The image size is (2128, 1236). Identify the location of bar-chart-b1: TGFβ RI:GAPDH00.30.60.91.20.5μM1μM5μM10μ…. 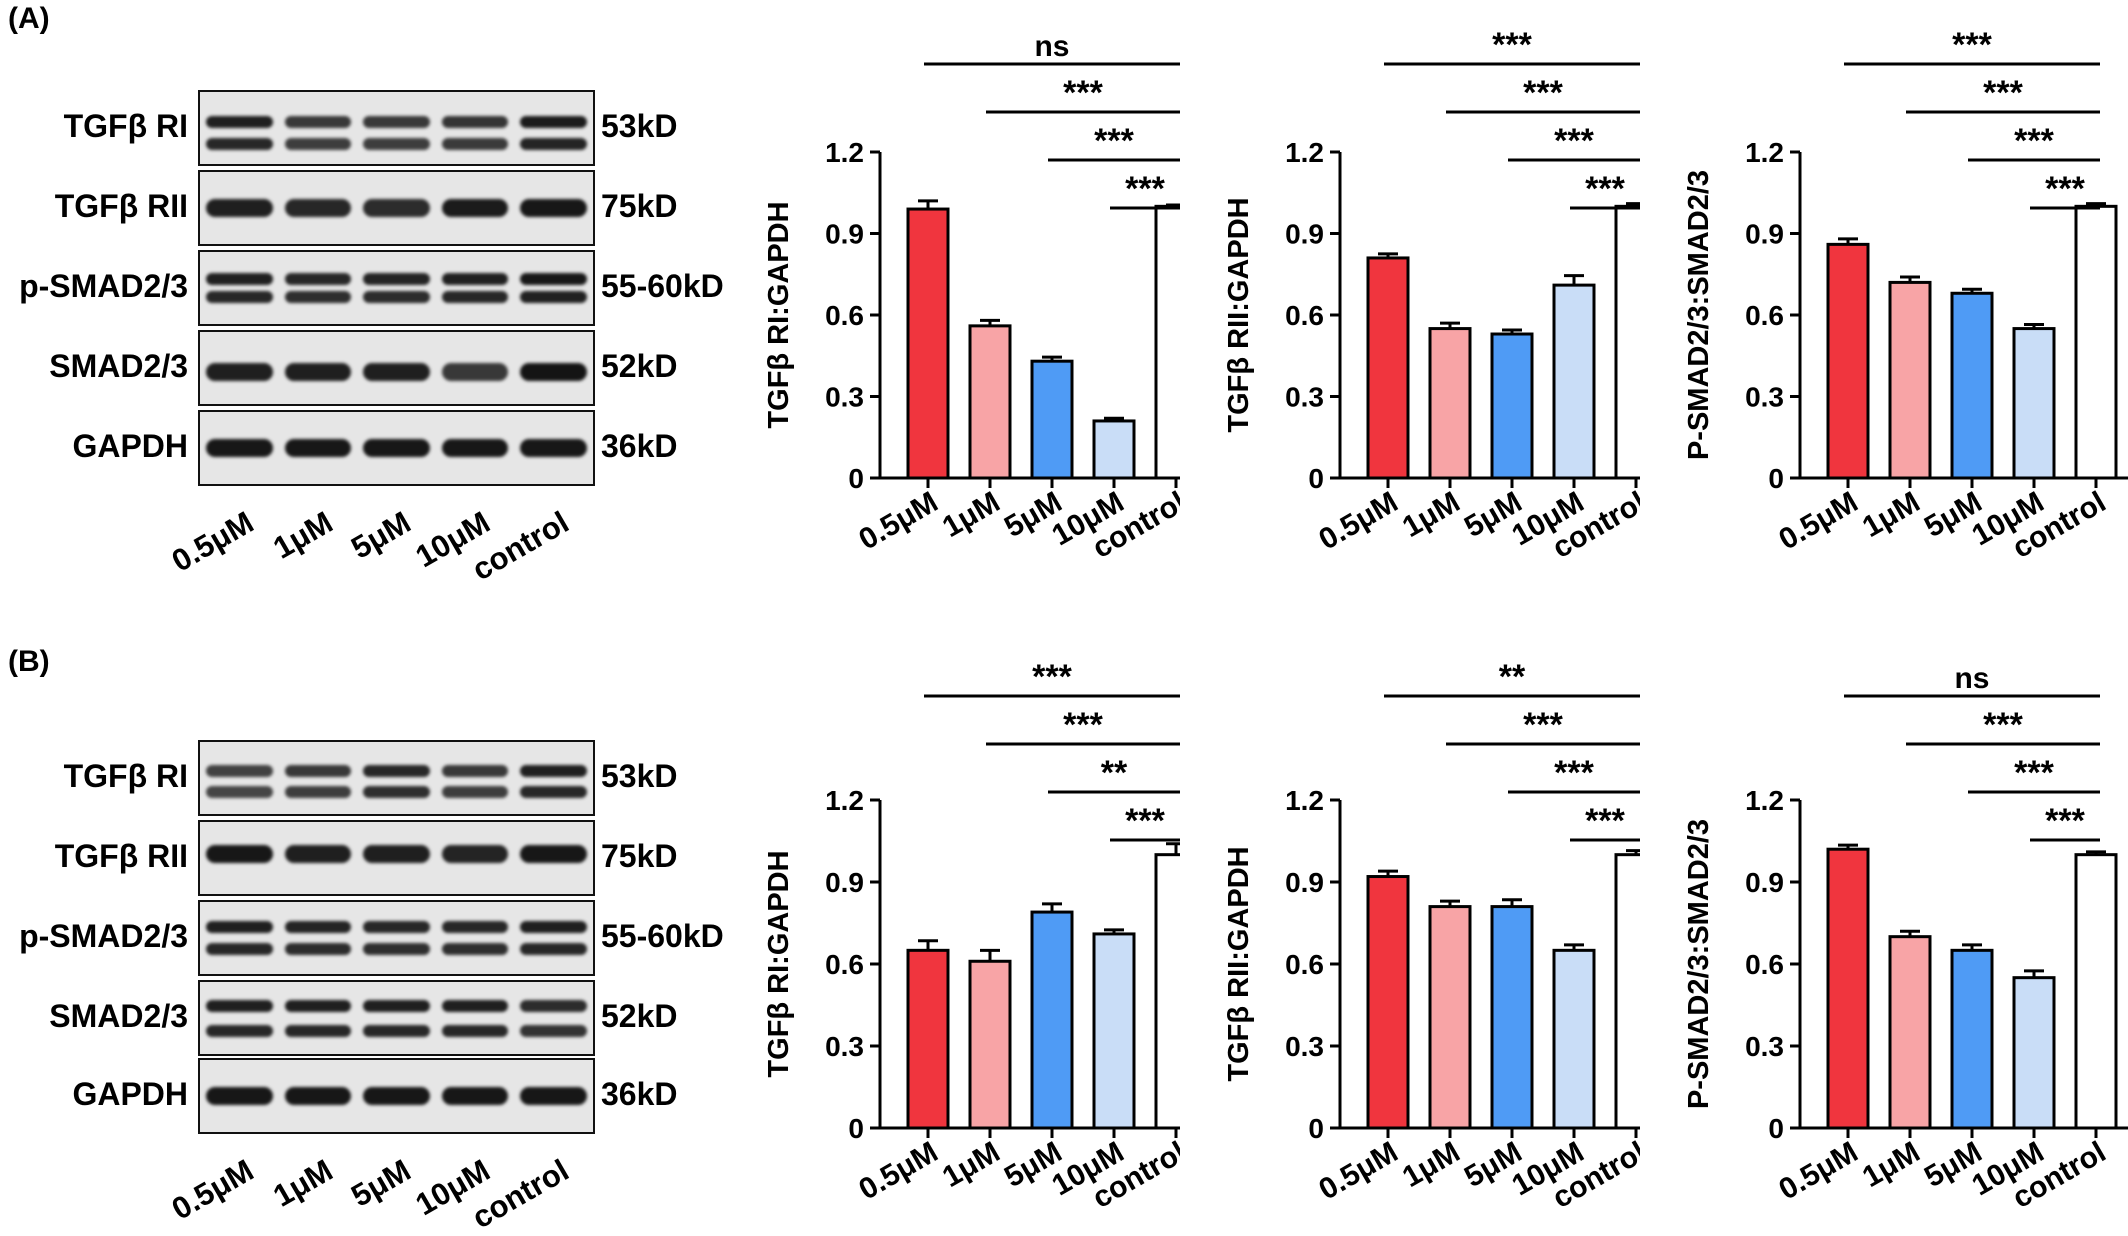
(971, 936).